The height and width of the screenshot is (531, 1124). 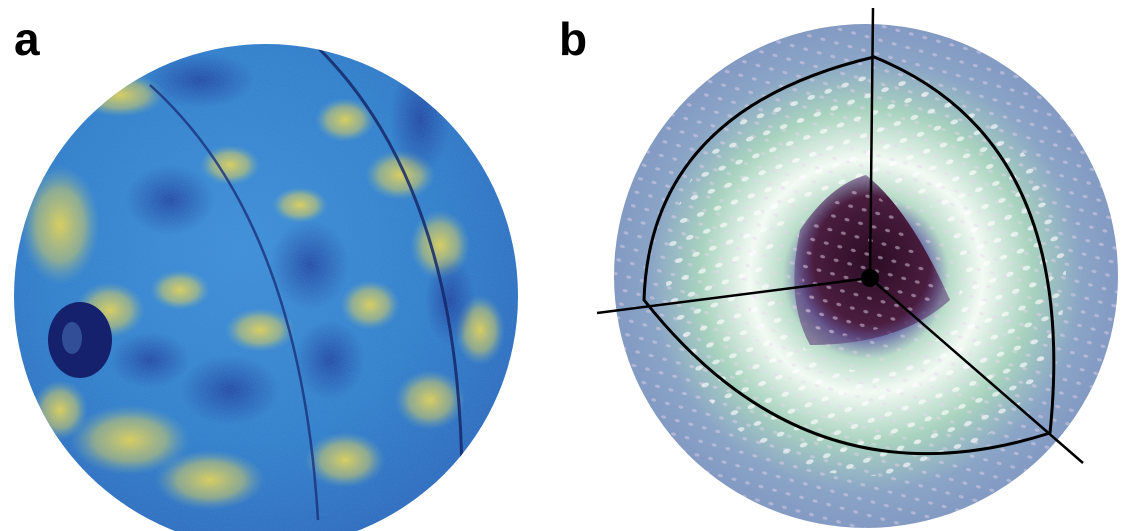 What do you see at coordinates (733, 295) in the screenshot?
I see `axis-line-left` at bounding box center [733, 295].